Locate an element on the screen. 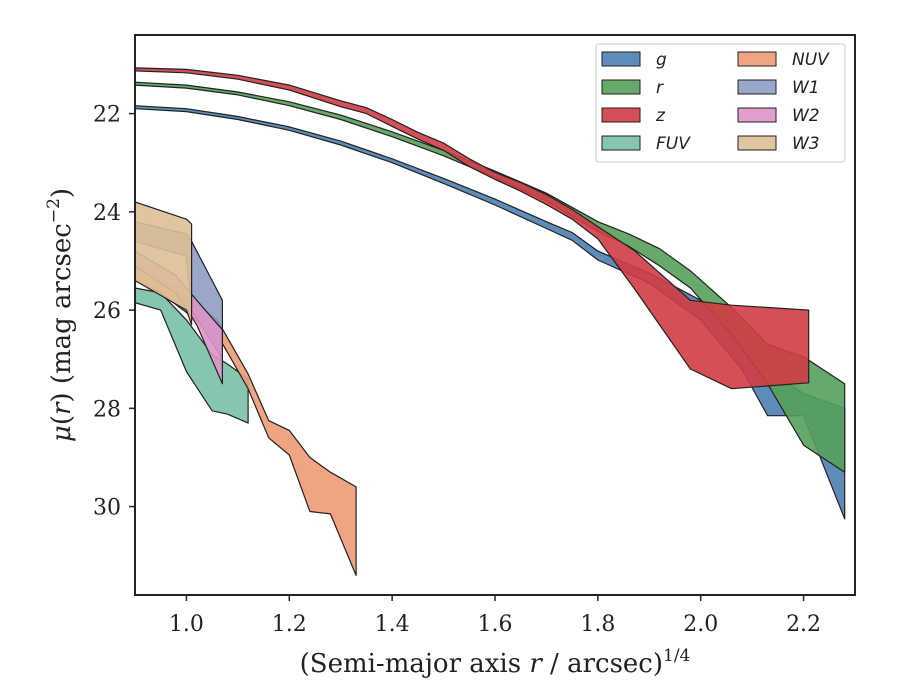  legend-label-W3: W3 is located at coordinates (806, 144).